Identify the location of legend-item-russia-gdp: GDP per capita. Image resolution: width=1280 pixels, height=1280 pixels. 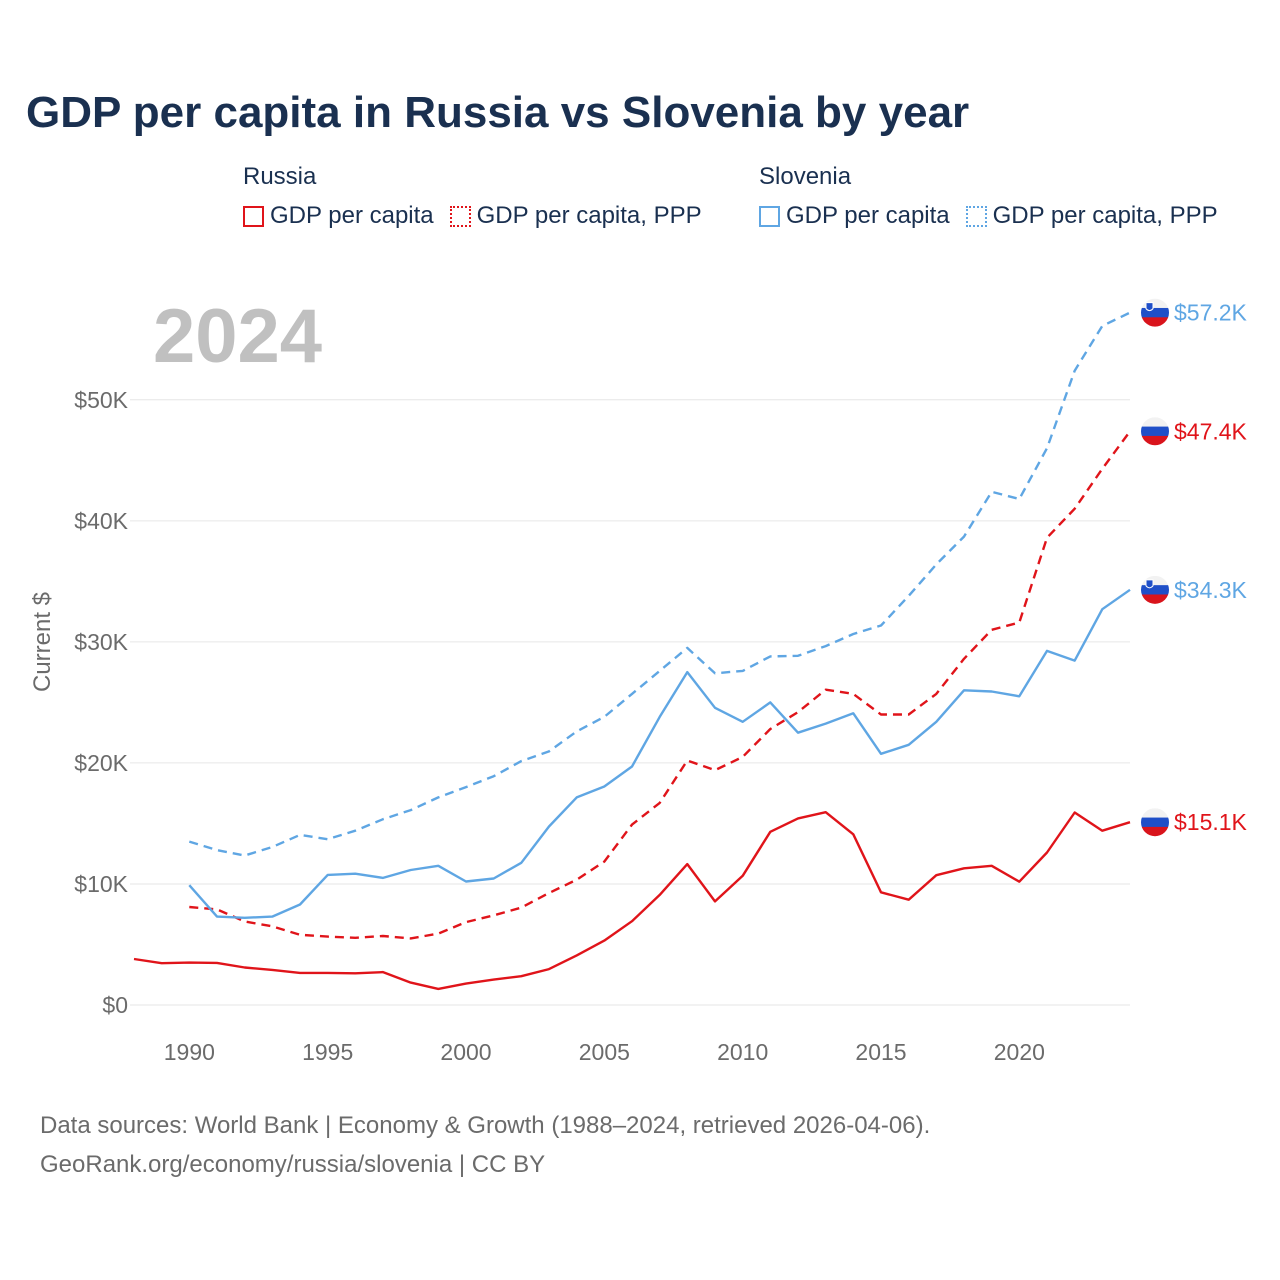
(338, 216).